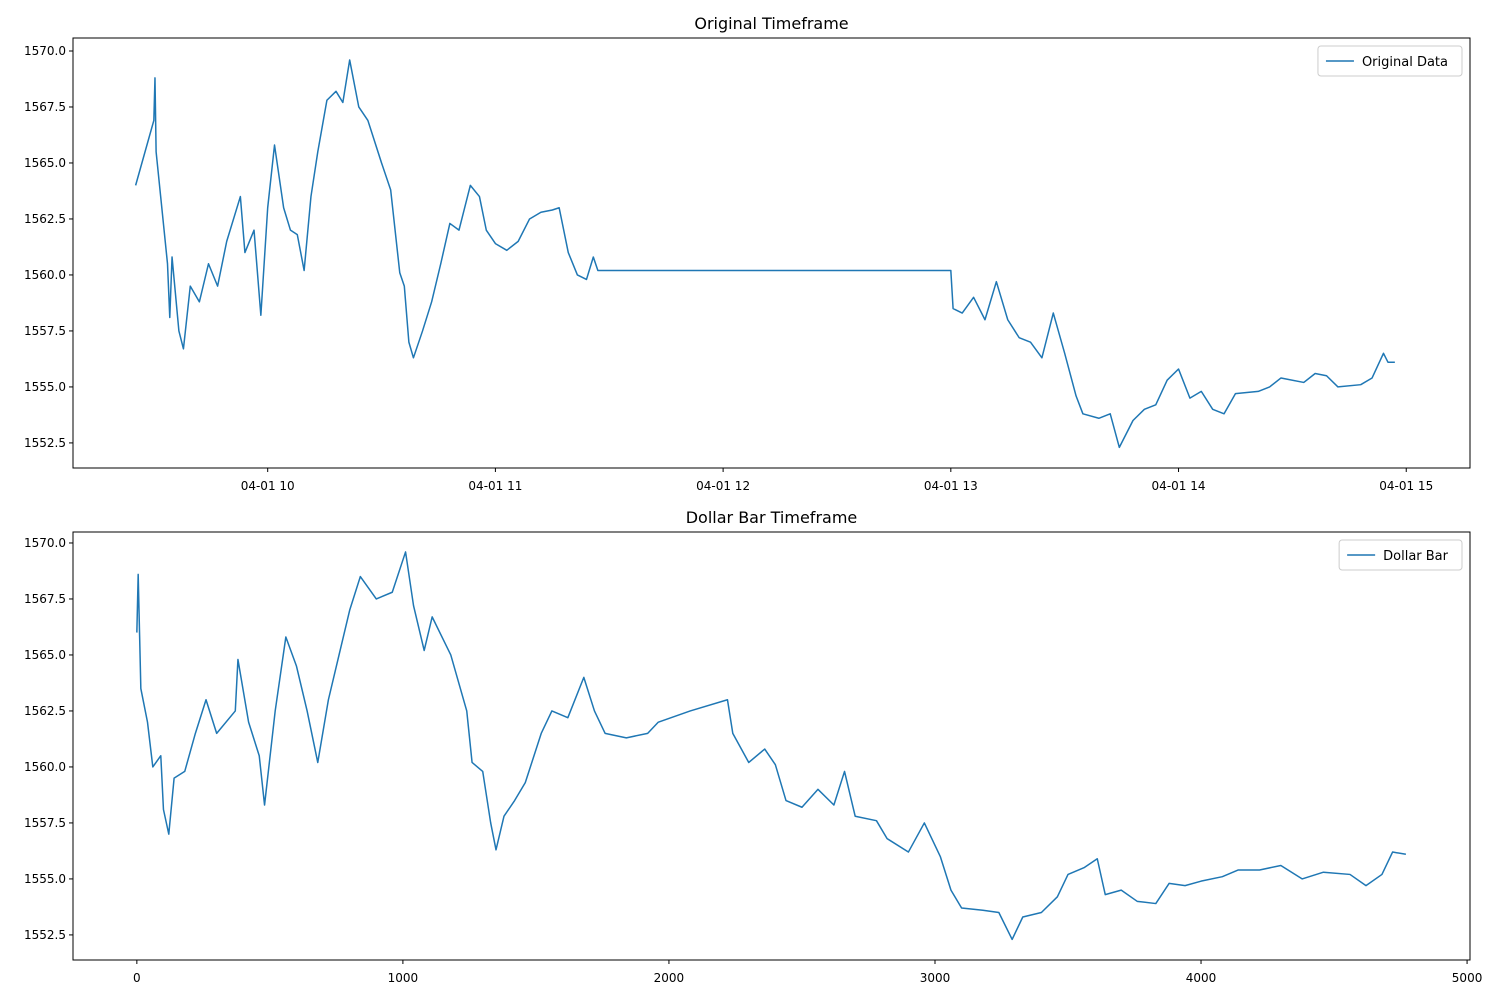 The image size is (1500, 1004). Describe the element at coordinates (1406, 486) in the screenshot. I see `x-tick-label: 04-01 15` at that location.